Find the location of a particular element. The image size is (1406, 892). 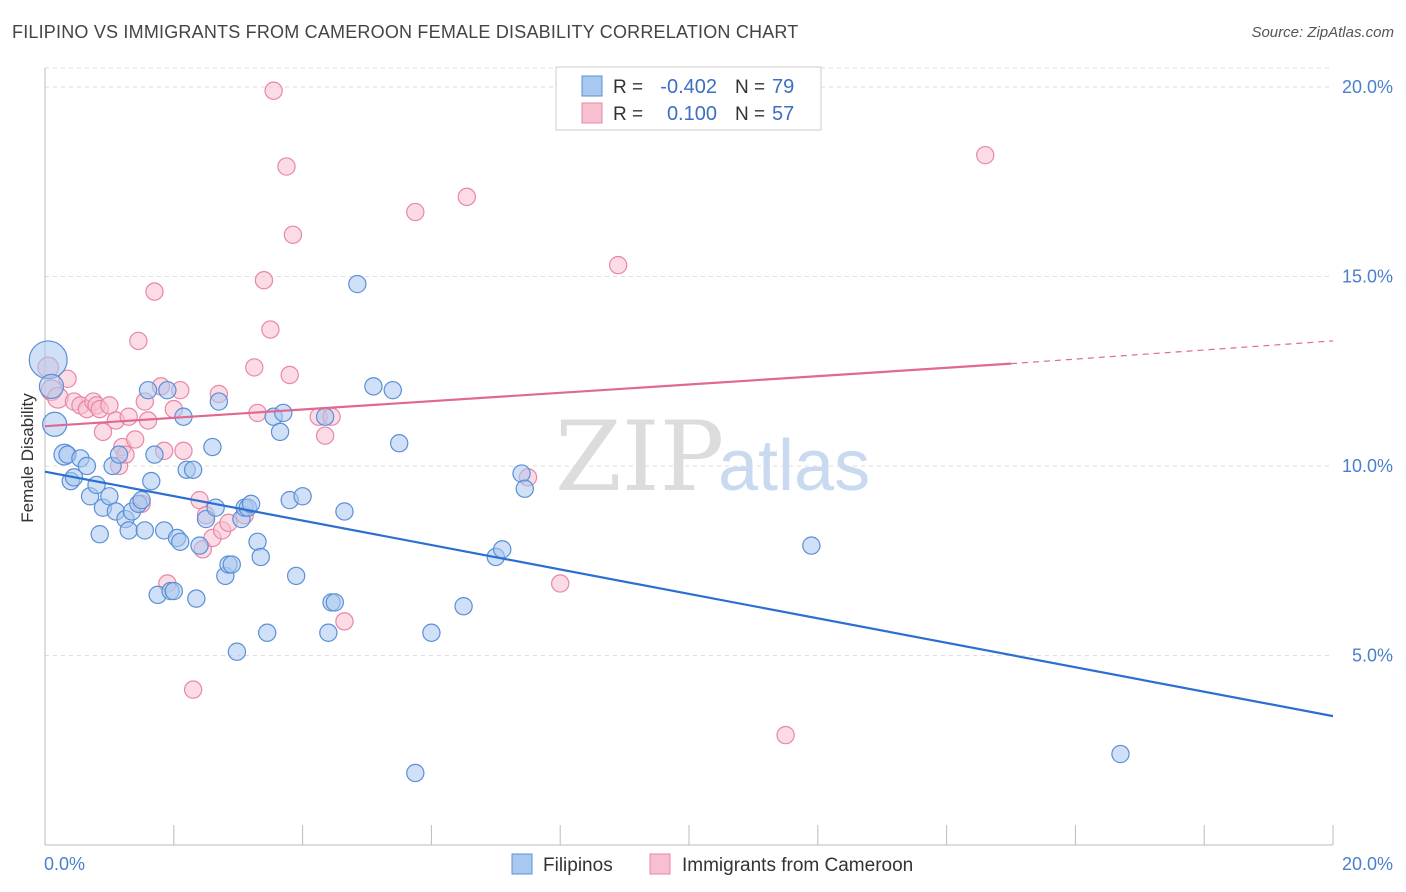

legend-r-value-1: -0.402 is located at coordinates (688, 87).